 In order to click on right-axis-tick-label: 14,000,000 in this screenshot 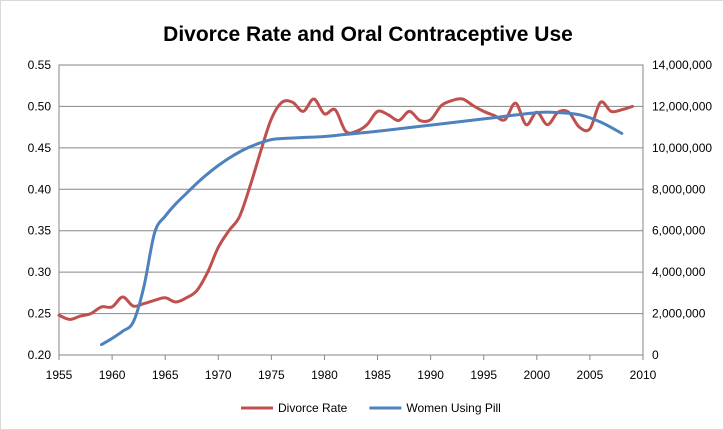, I will do `click(682, 65)`.